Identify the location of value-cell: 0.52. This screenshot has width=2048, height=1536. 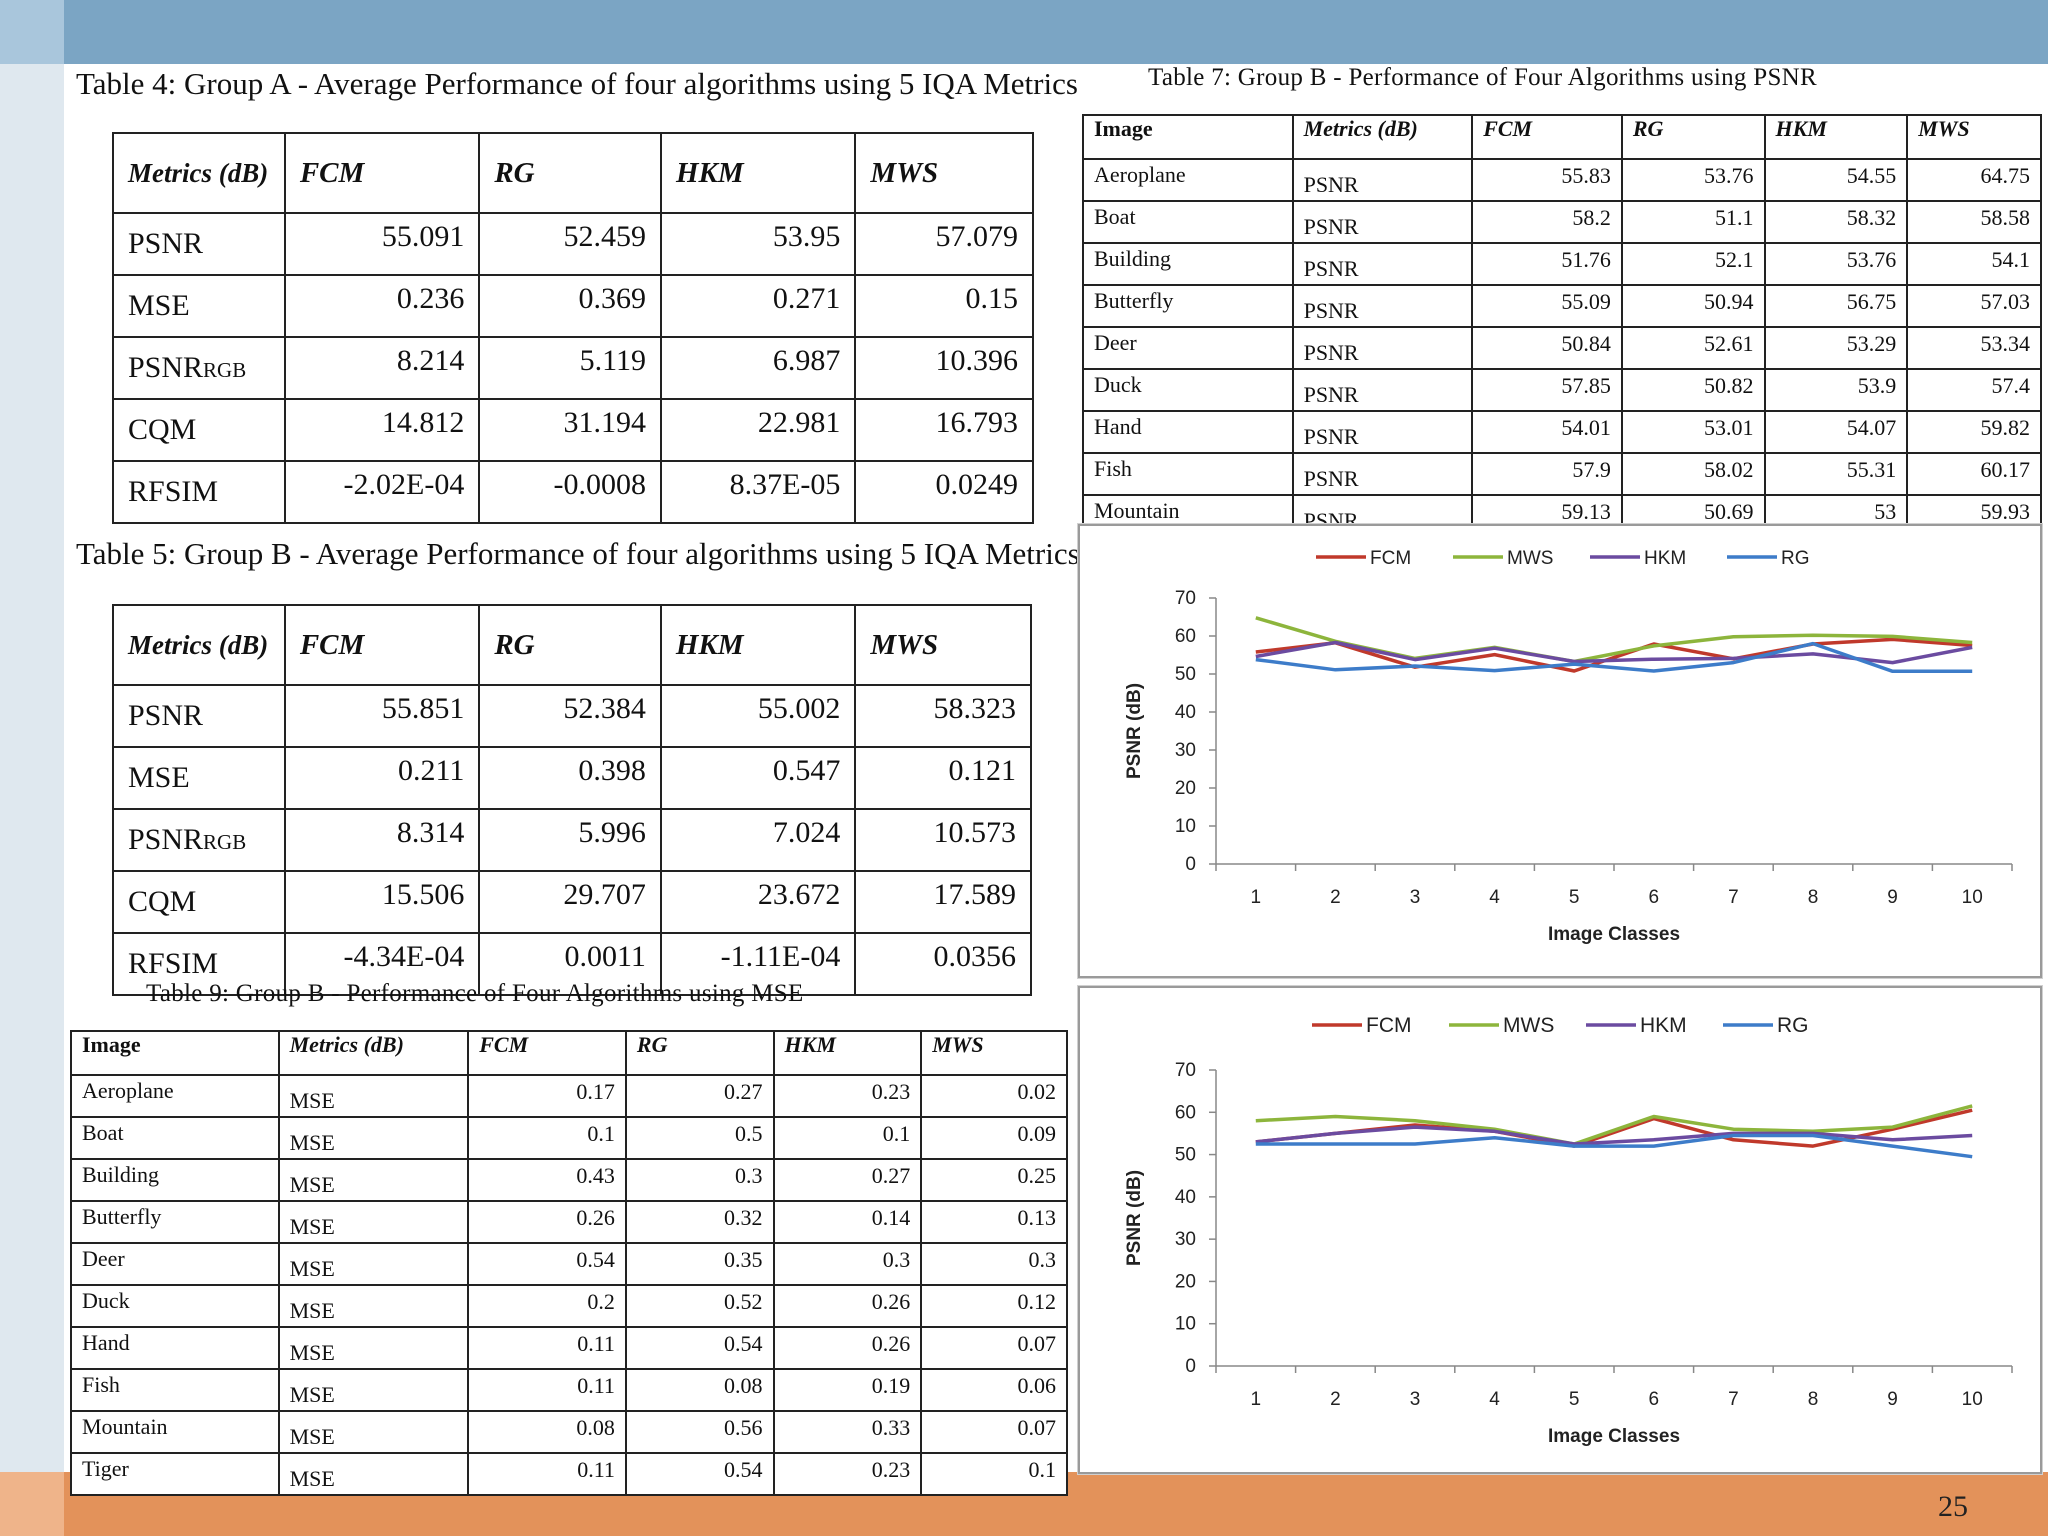
(699, 1306).